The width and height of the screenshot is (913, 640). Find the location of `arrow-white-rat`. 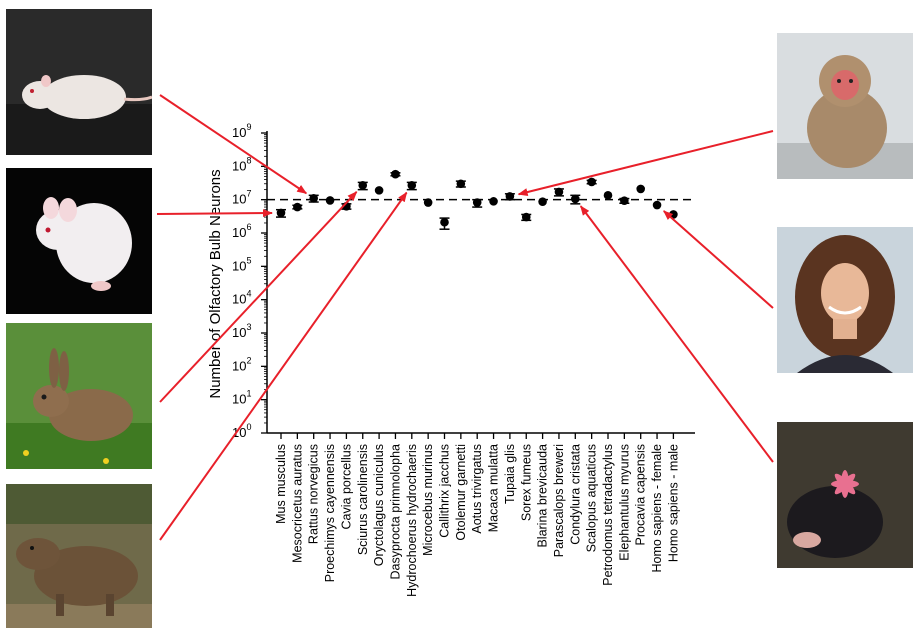

arrow-white-rat is located at coordinates (233, 144).